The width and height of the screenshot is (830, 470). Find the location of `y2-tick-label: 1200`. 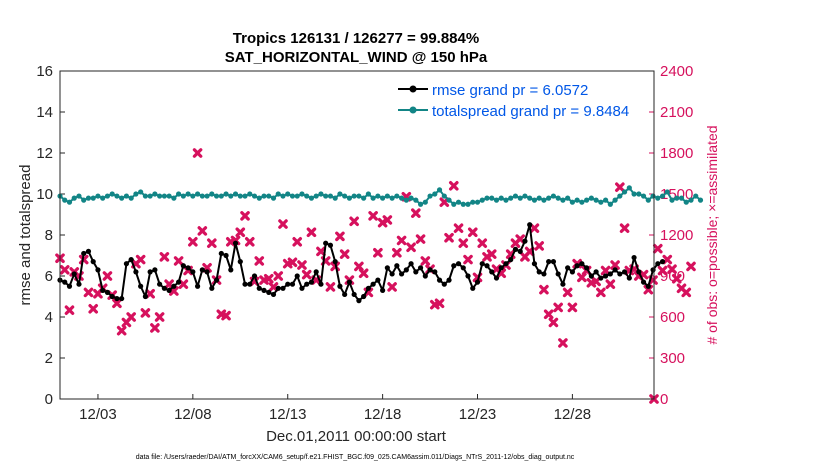

y2-tick-label: 1200 is located at coordinates (676, 235).